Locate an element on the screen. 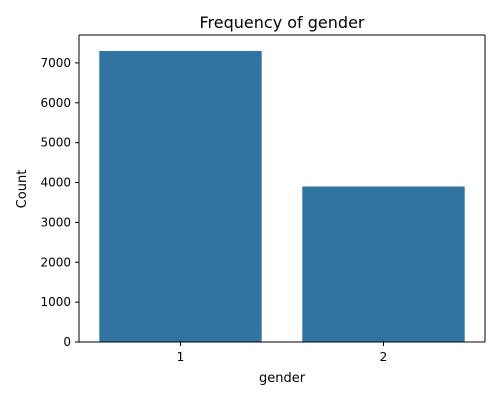 Image resolution: width=500 pixels, height=400 pixels. chart-title: Frequency of gender is located at coordinates (282, 22).